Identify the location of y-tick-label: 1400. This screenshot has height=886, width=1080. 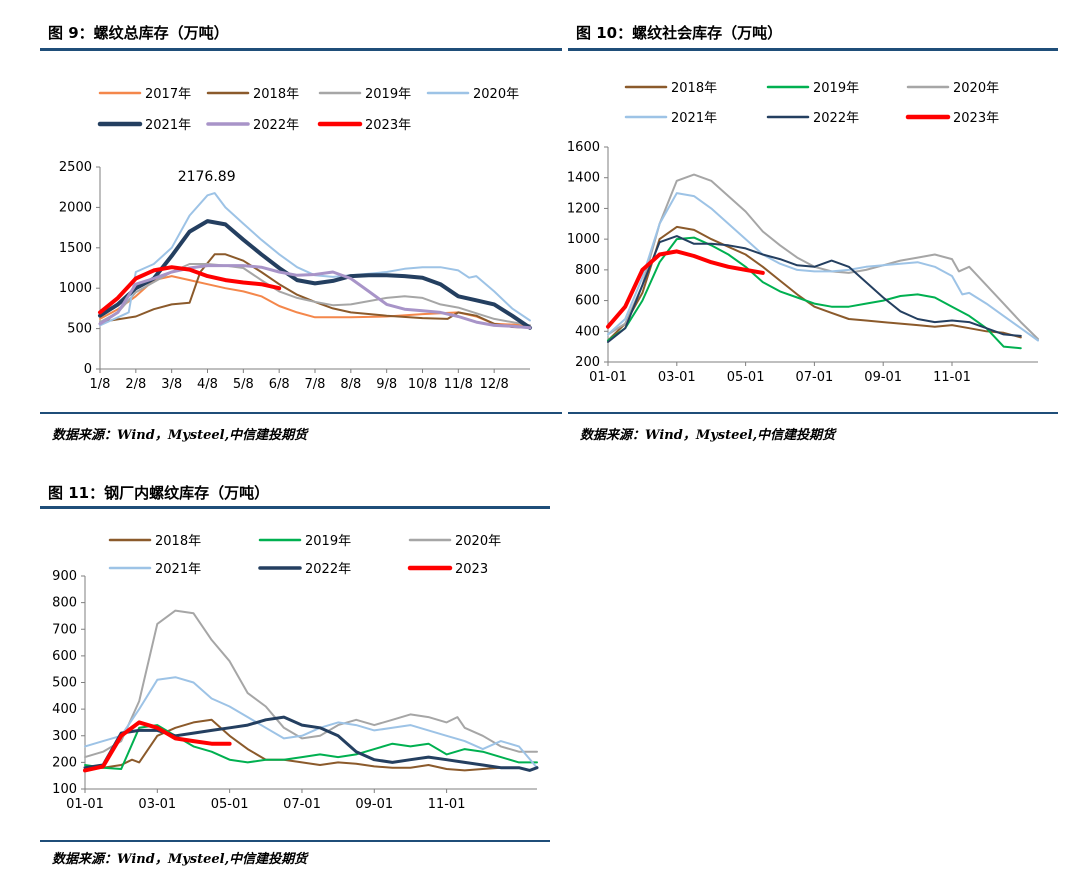
(584, 178).